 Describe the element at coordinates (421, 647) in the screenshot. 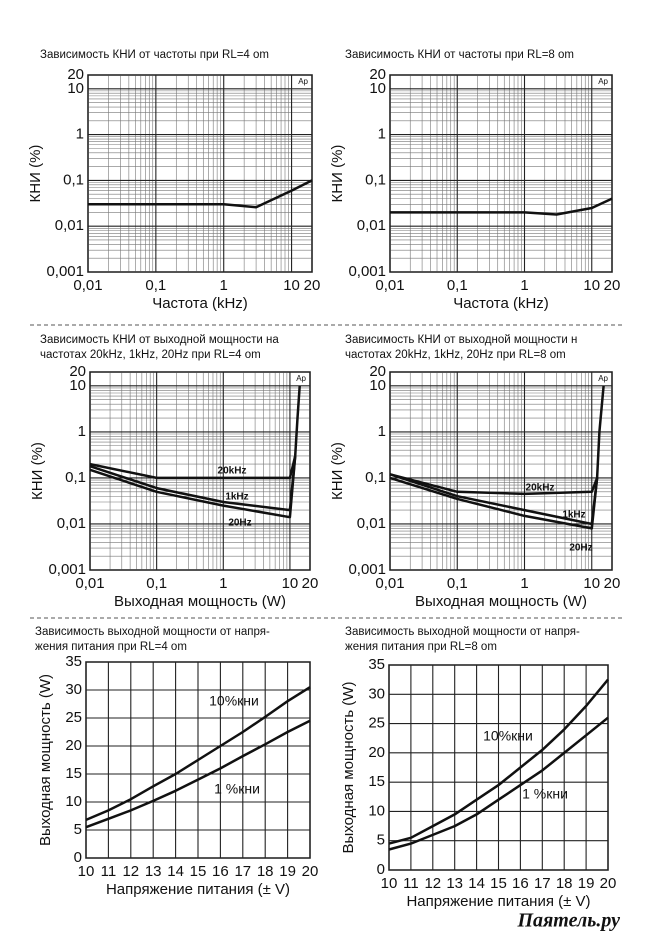

I see `chart-title: жения питания при RL=8 om` at that location.